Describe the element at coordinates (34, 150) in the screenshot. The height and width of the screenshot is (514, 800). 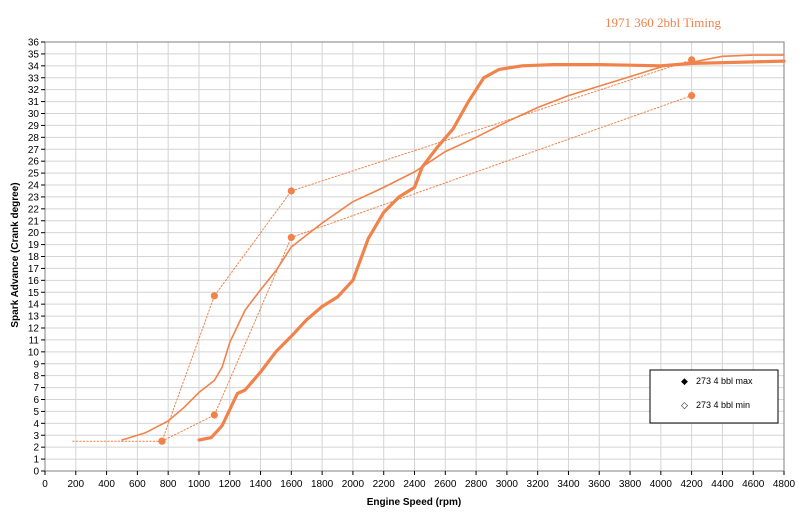
I see `y-tick-label: 27` at that location.